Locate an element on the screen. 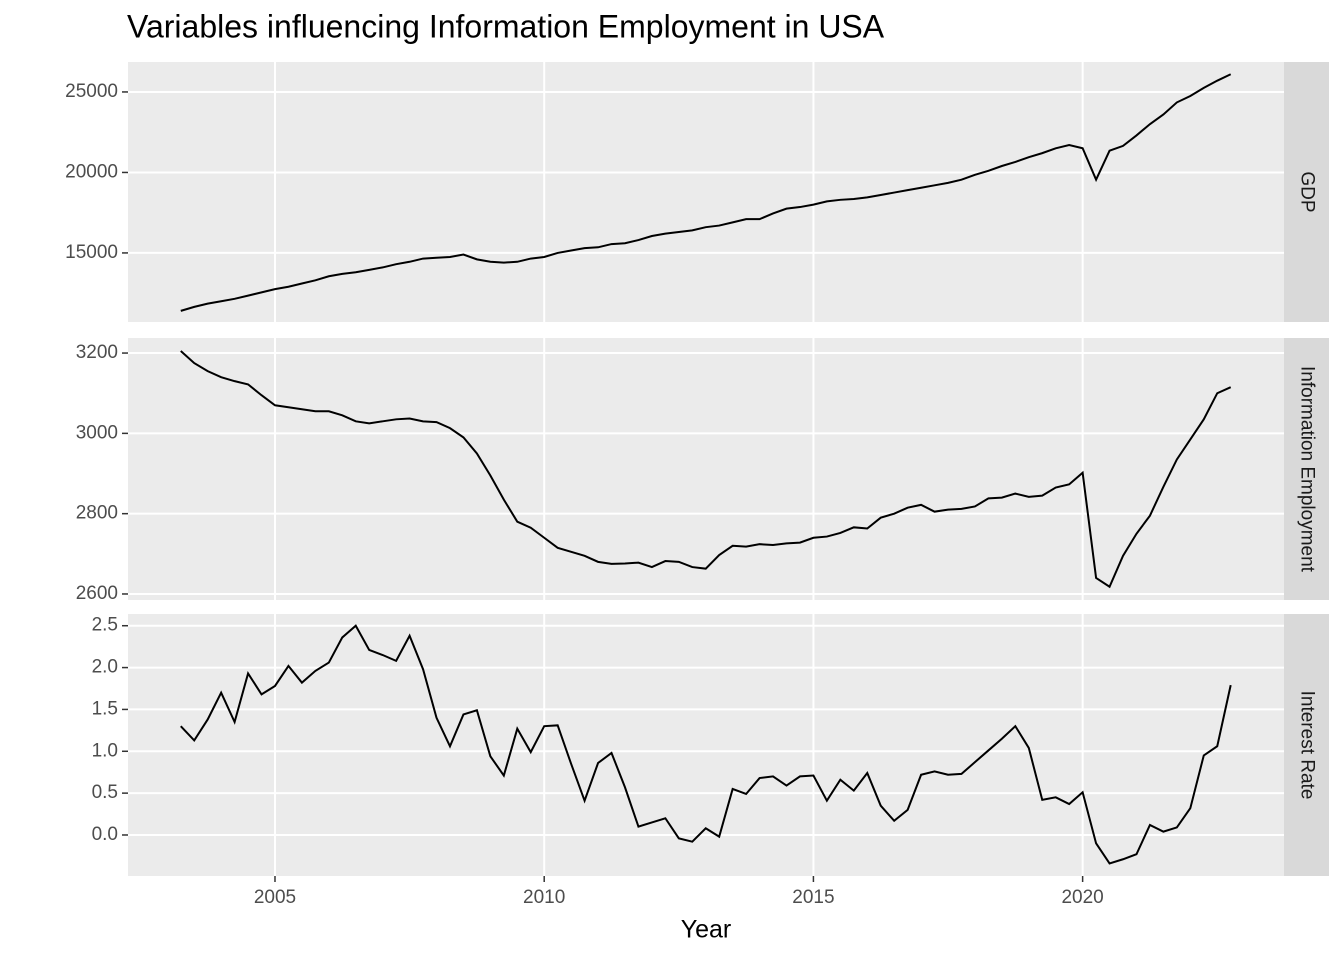 The width and height of the screenshot is (1344, 960). x-tick-label: 2010 is located at coordinates (544, 897).